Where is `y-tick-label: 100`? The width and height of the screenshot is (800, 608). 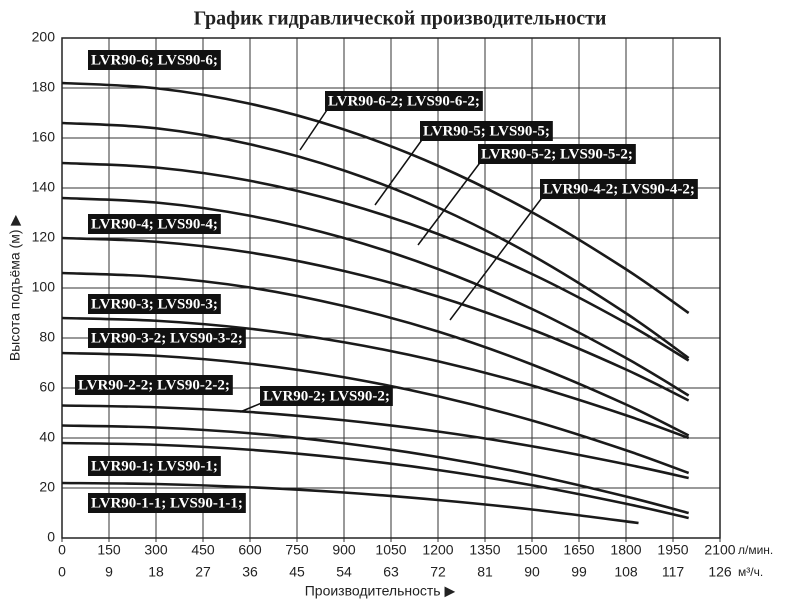
y-tick-label: 100 is located at coordinates (44, 287).